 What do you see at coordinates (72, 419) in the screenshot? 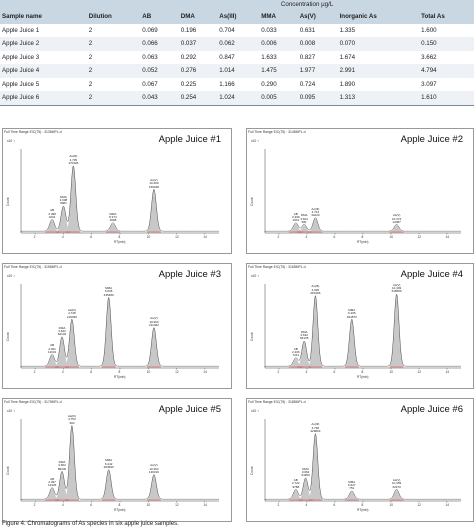
I see `peak-label-line: 4.753` at bounding box center [72, 419].